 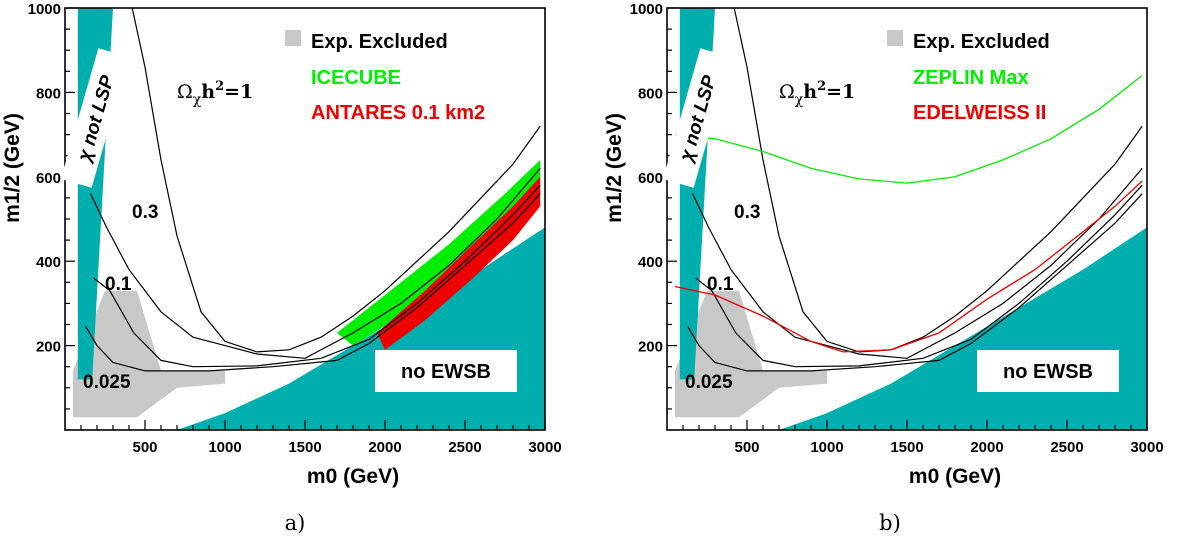 What do you see at coordinates (979, 113) in the screenshot?
I see `legend-entry: EDELWEISS II` at bounding box center [979, 113].